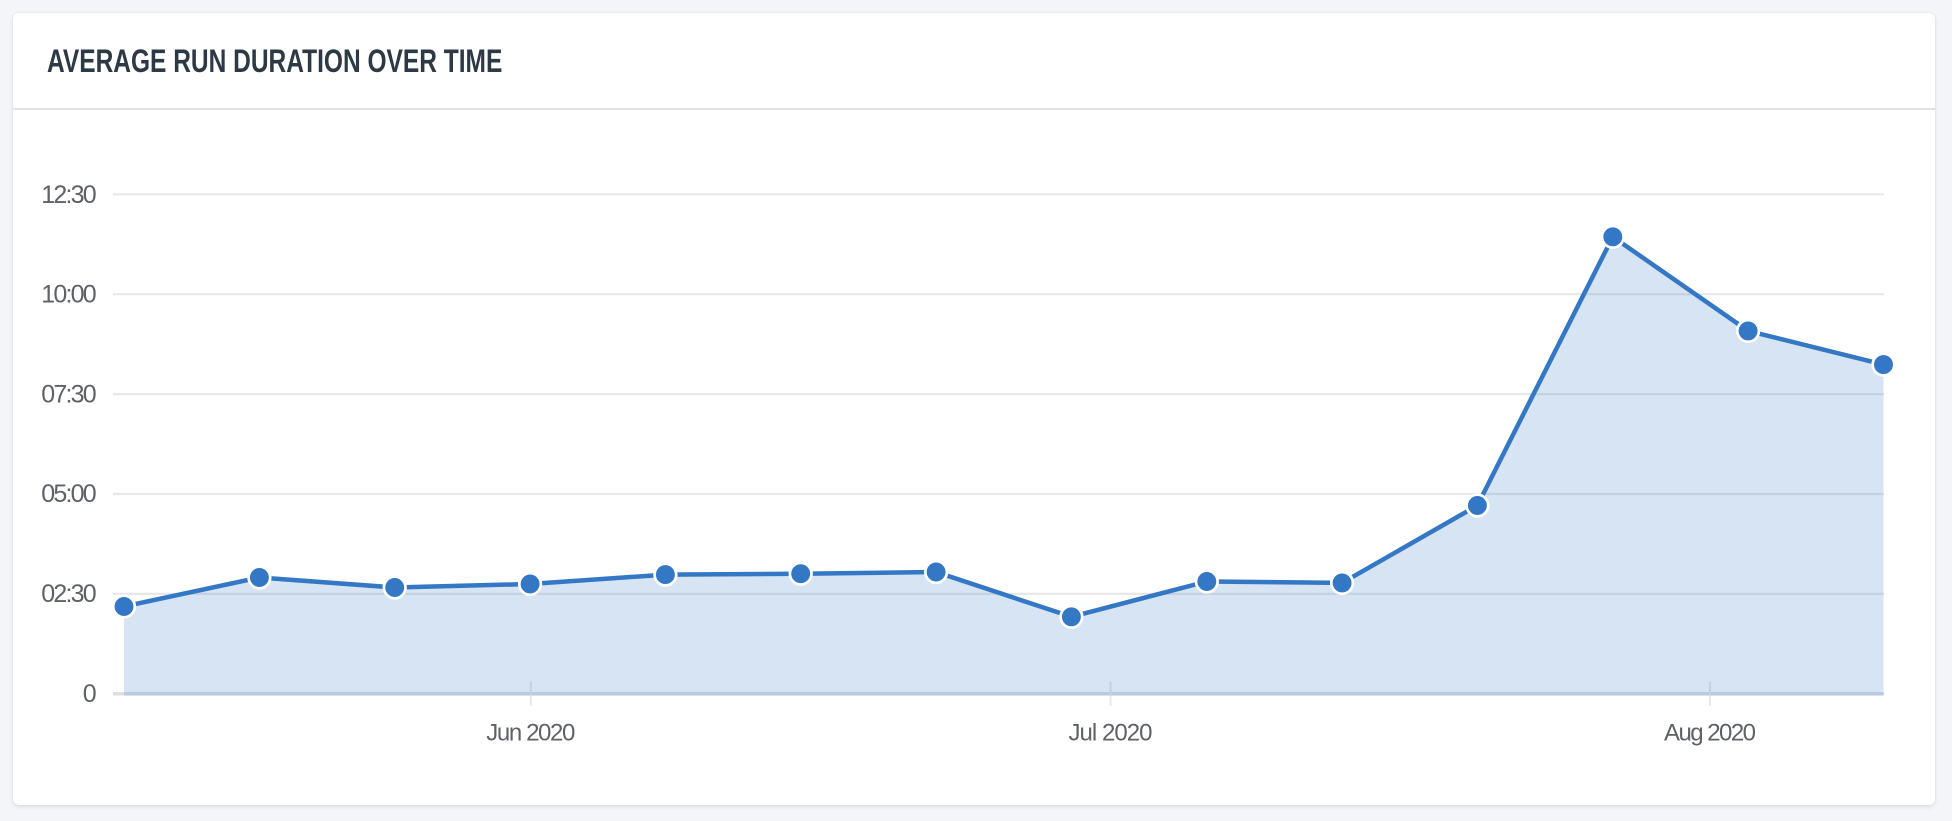 The width and height of the screenshot is (1952, 821). Describe the element at coordinates (90, 694) in the screenshot. I see `svg-text: 0` at that location.